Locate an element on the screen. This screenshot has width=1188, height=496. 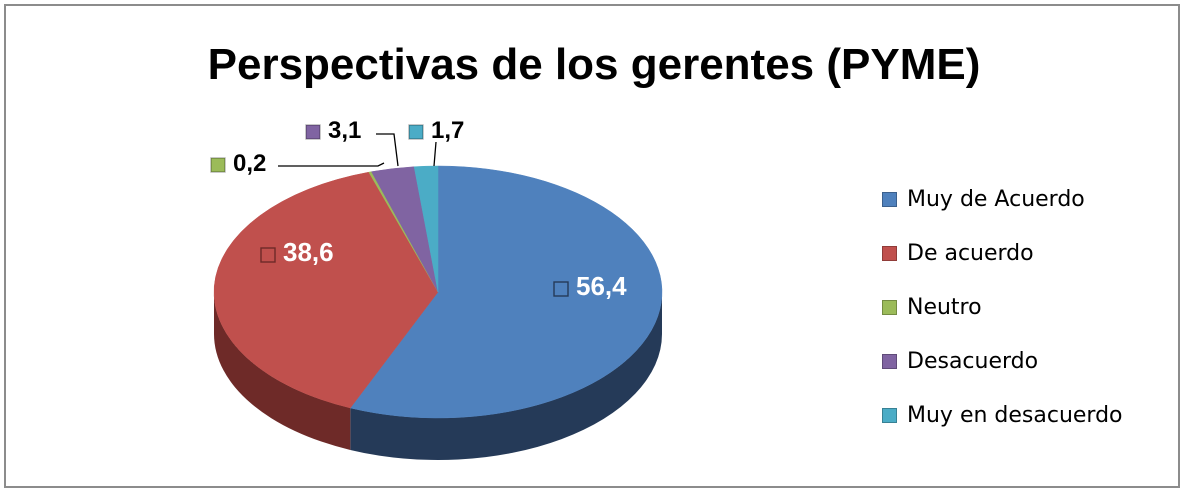
legend-label: Desacuerdo is located at coordinates (973, 361).